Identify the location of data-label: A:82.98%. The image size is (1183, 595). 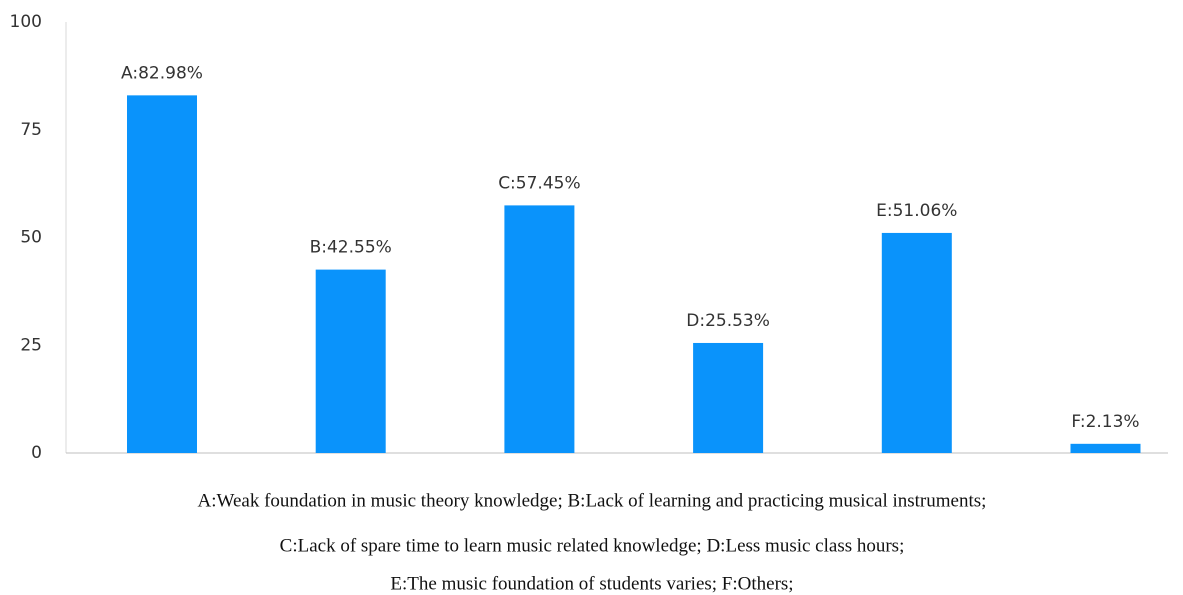
(162, 73).